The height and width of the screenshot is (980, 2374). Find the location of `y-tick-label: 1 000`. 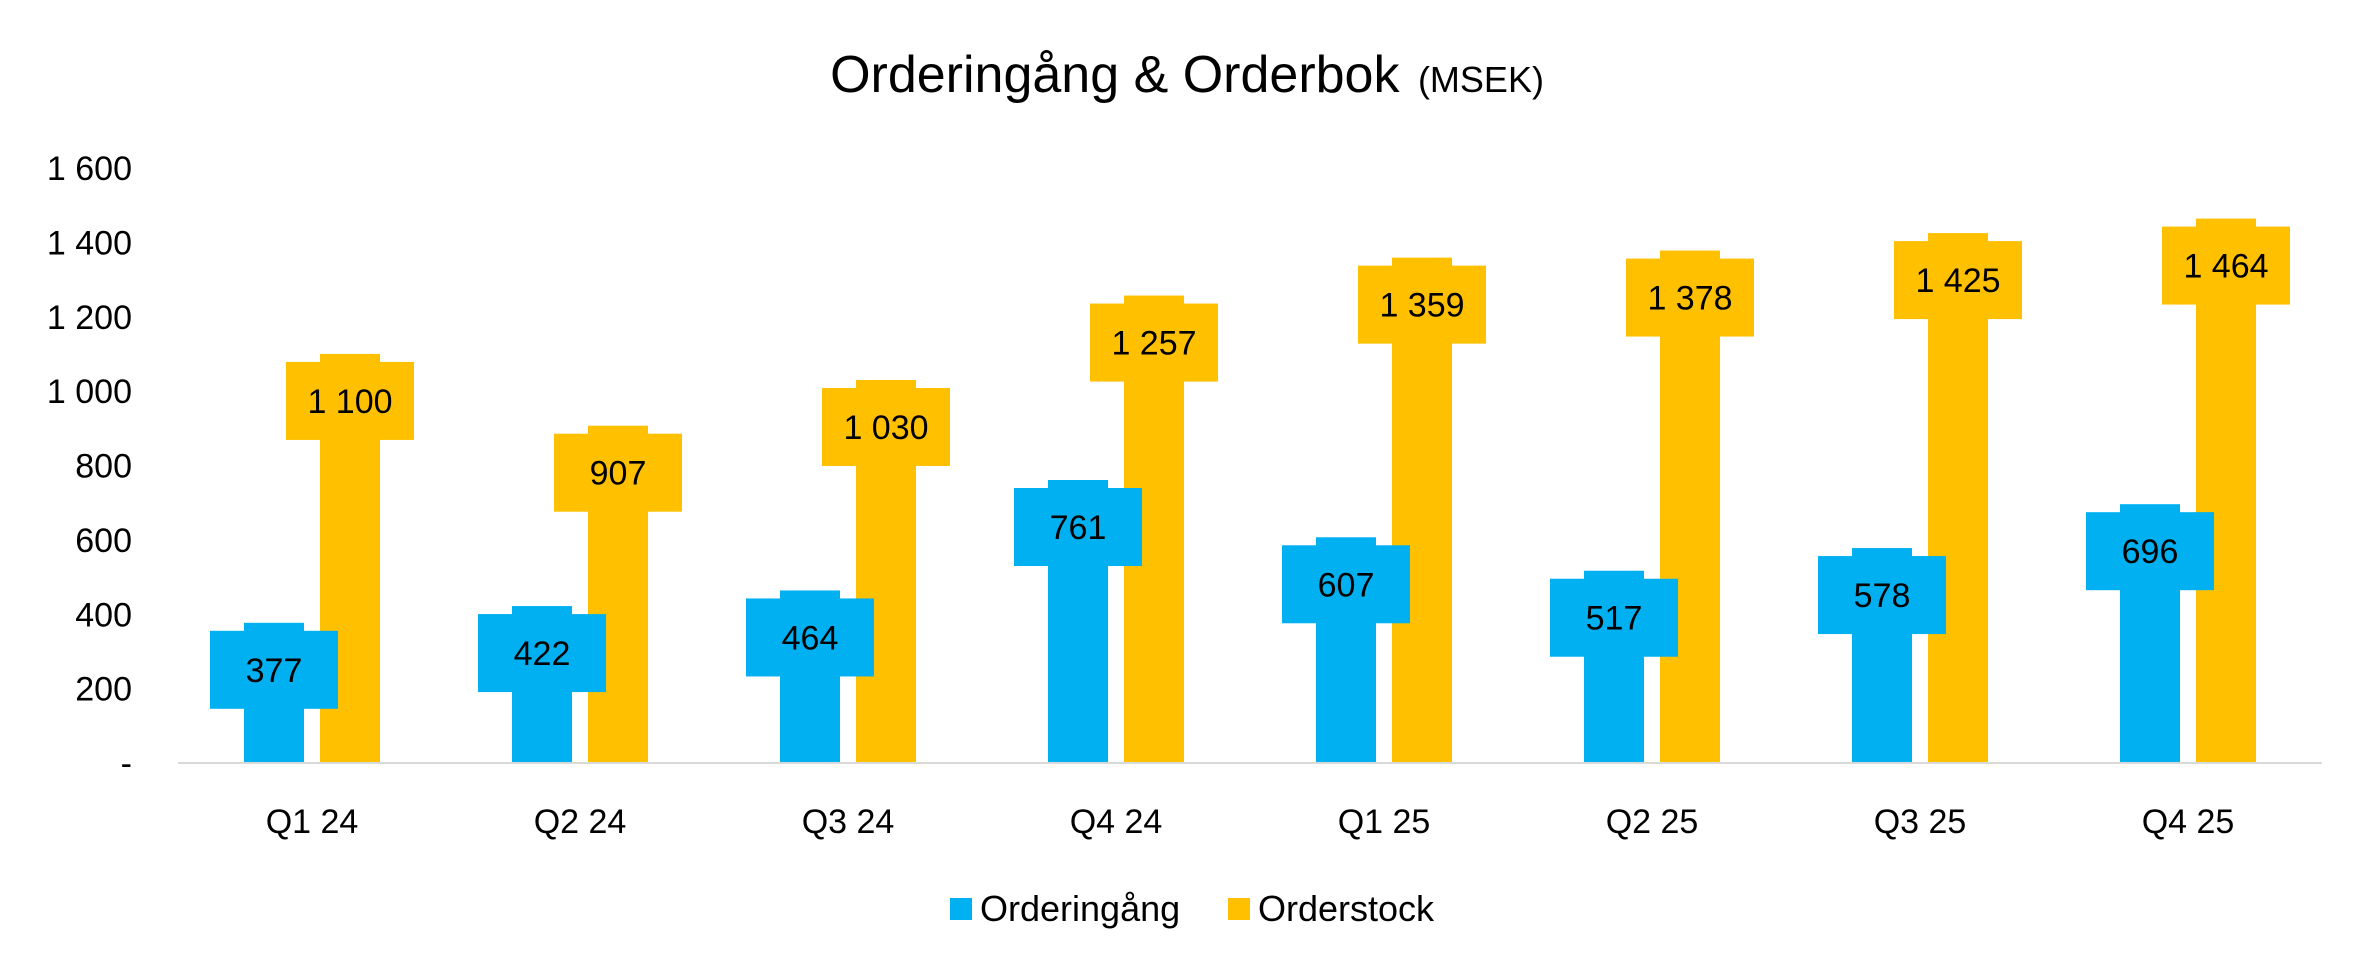

y-tick-label: 1 000 is located at coordinates (89, 392).